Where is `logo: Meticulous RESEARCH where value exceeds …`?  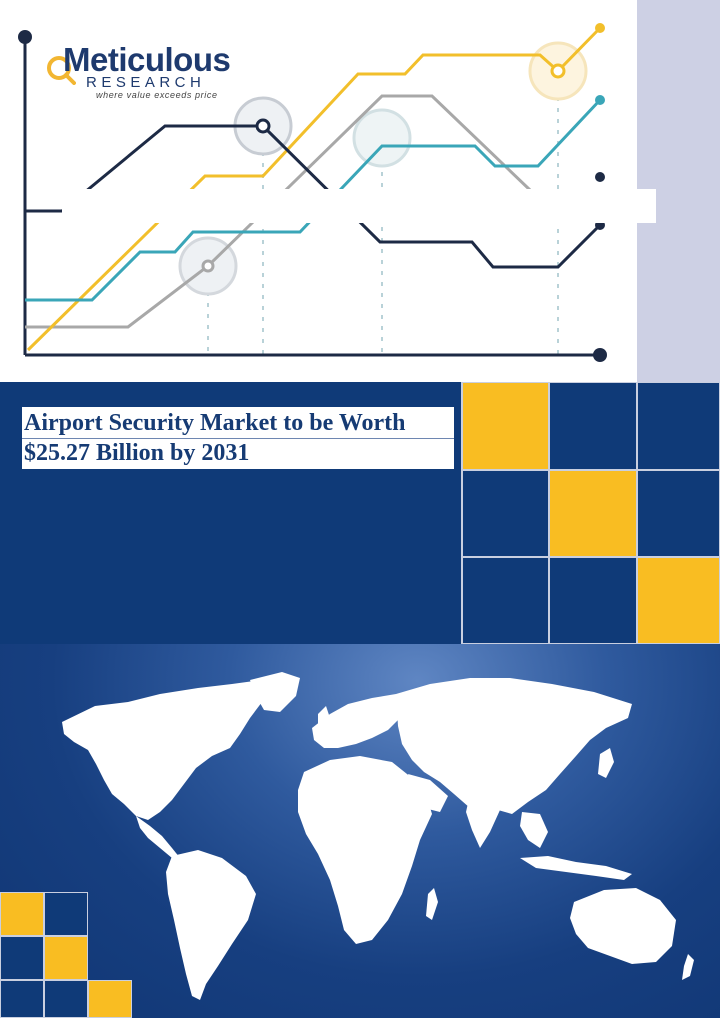
logo: Meticulous RESEARCH where value exceeds … is located at coordinates (140, 75).